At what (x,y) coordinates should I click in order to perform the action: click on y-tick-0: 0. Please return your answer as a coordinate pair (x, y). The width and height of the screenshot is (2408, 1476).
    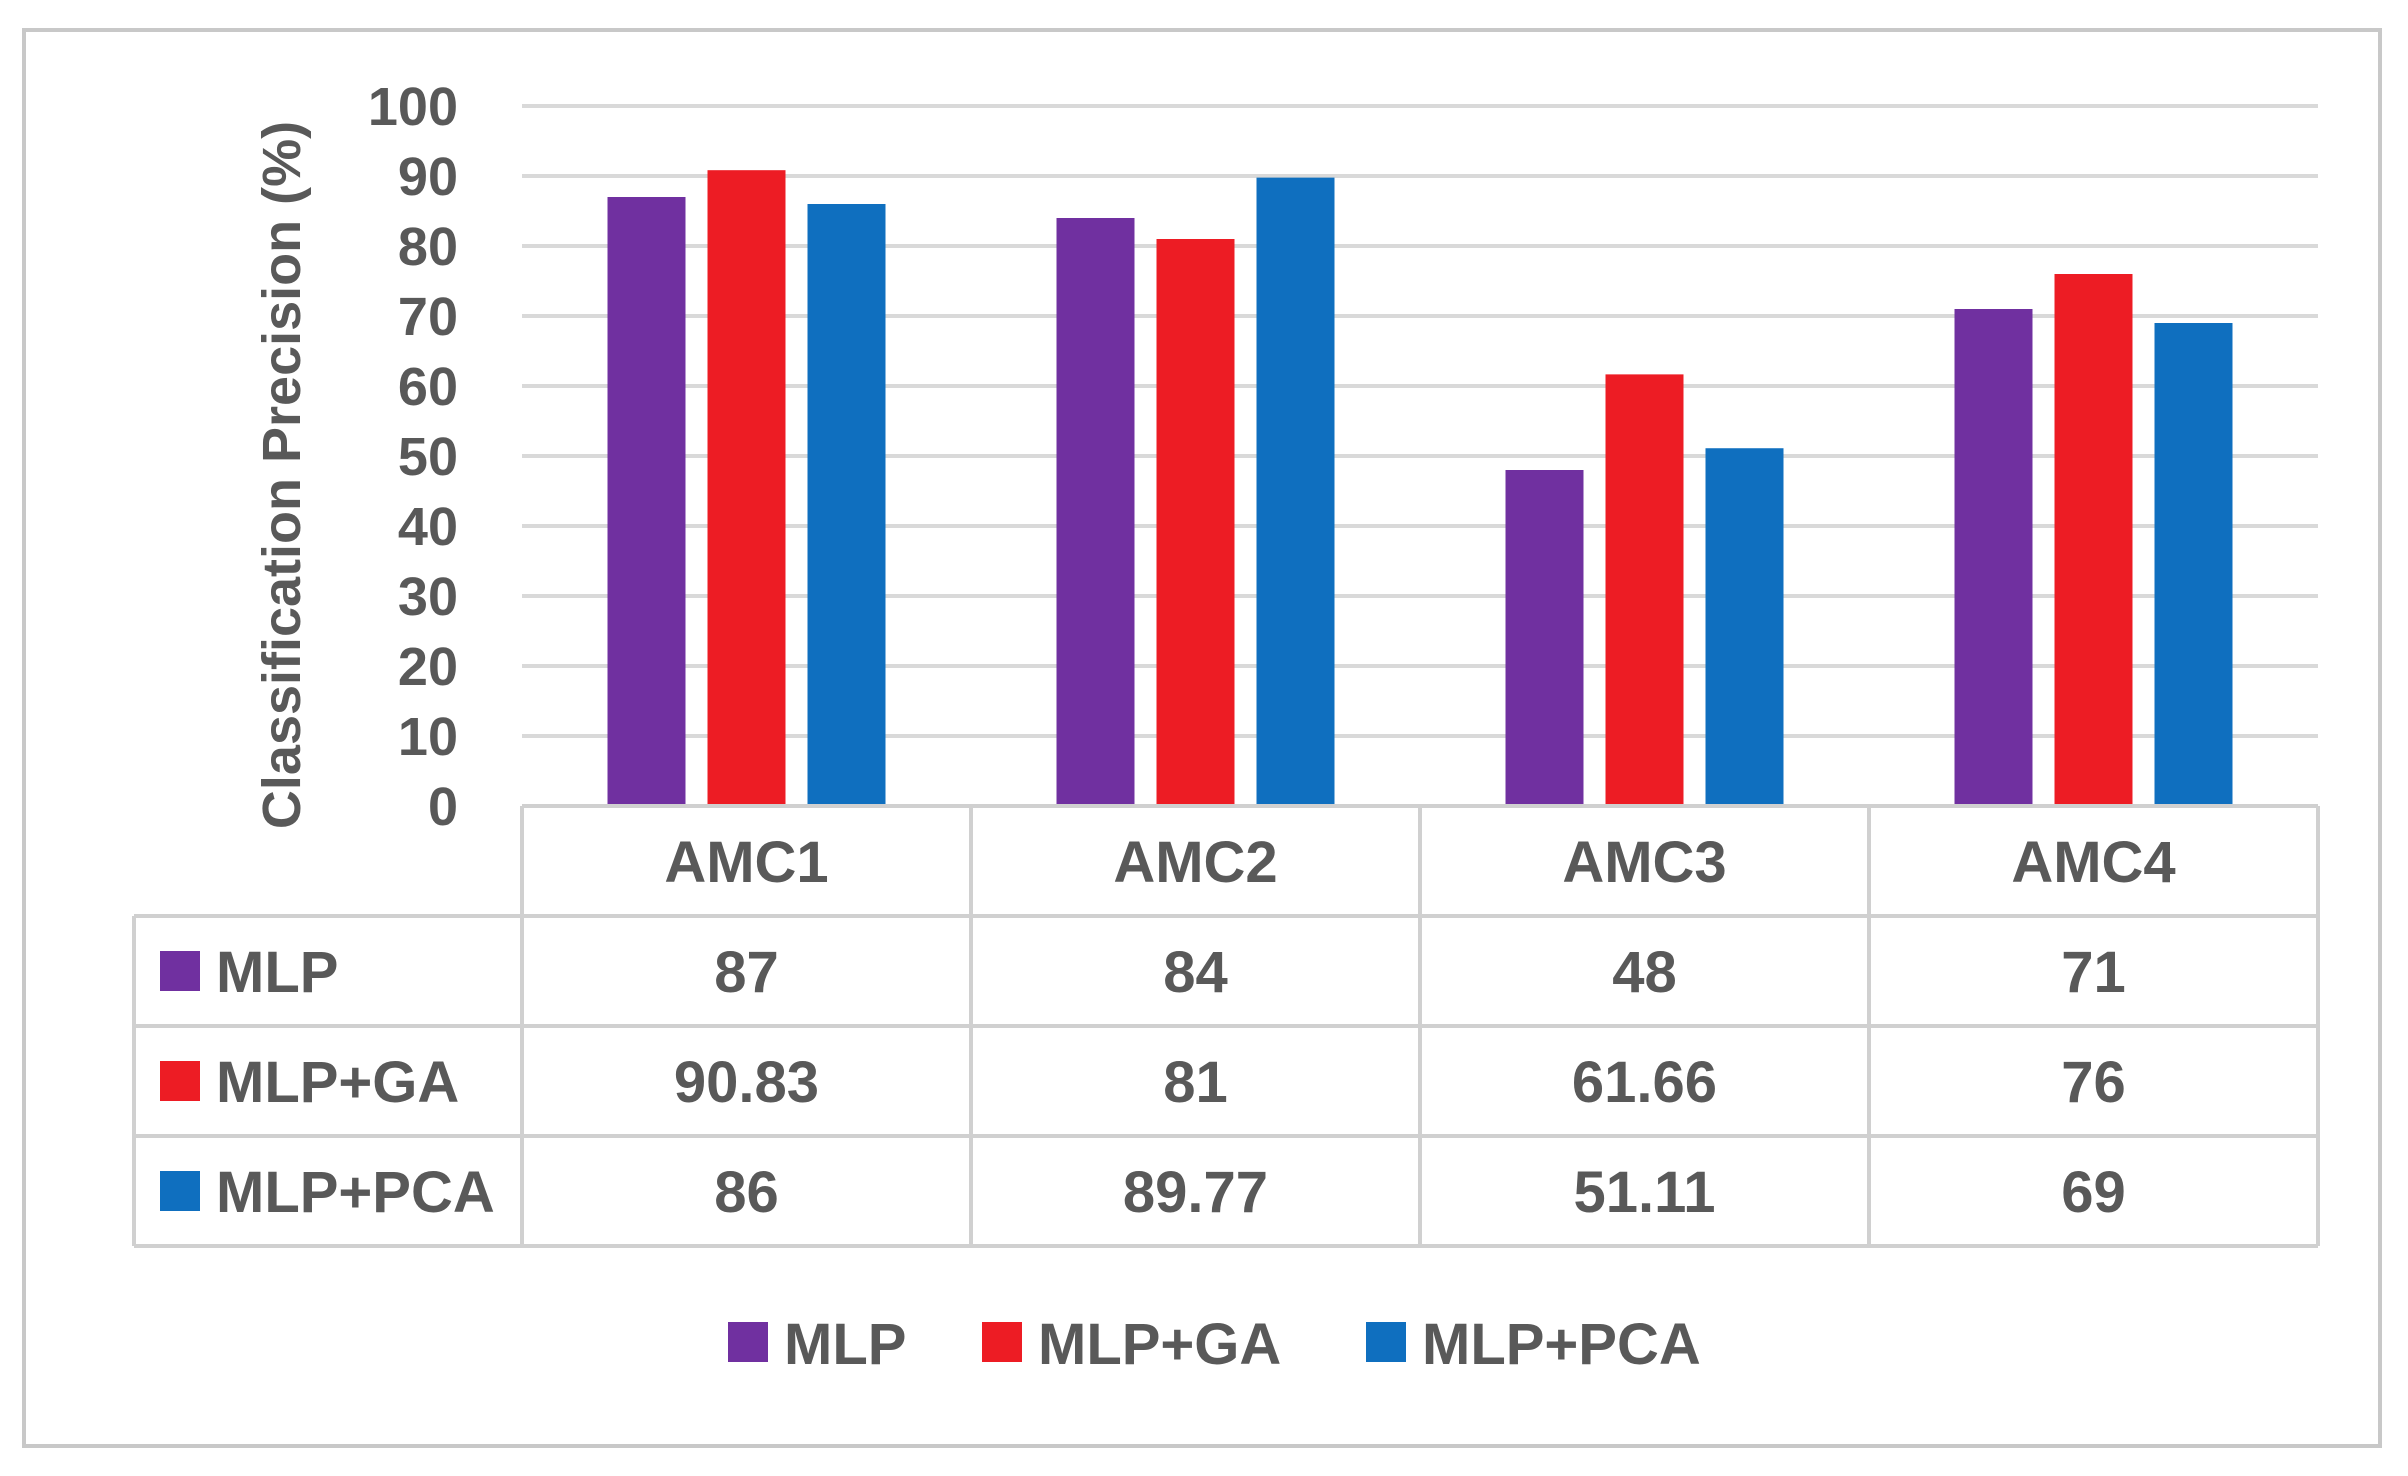
    Looking at the image, I should click on (443, 807).